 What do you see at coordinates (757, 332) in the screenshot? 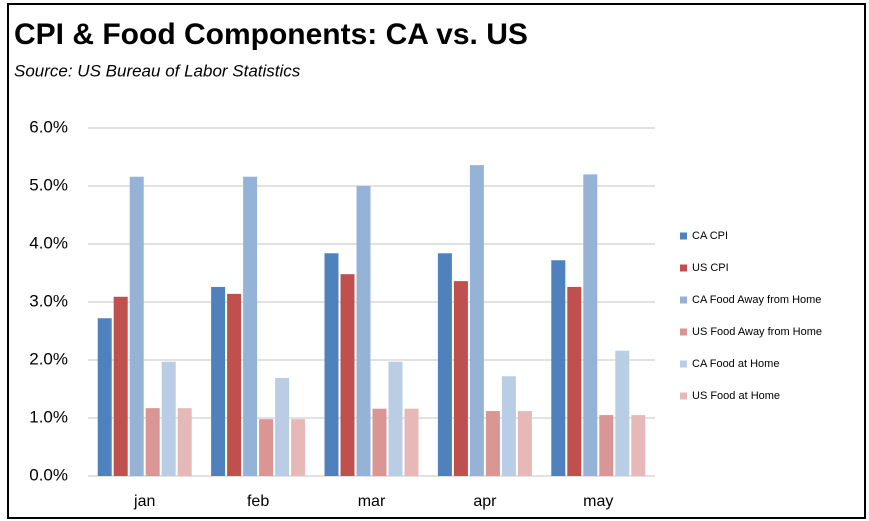
I see `legend-label: US Food Away from Home` at bounding box center [757, 332].